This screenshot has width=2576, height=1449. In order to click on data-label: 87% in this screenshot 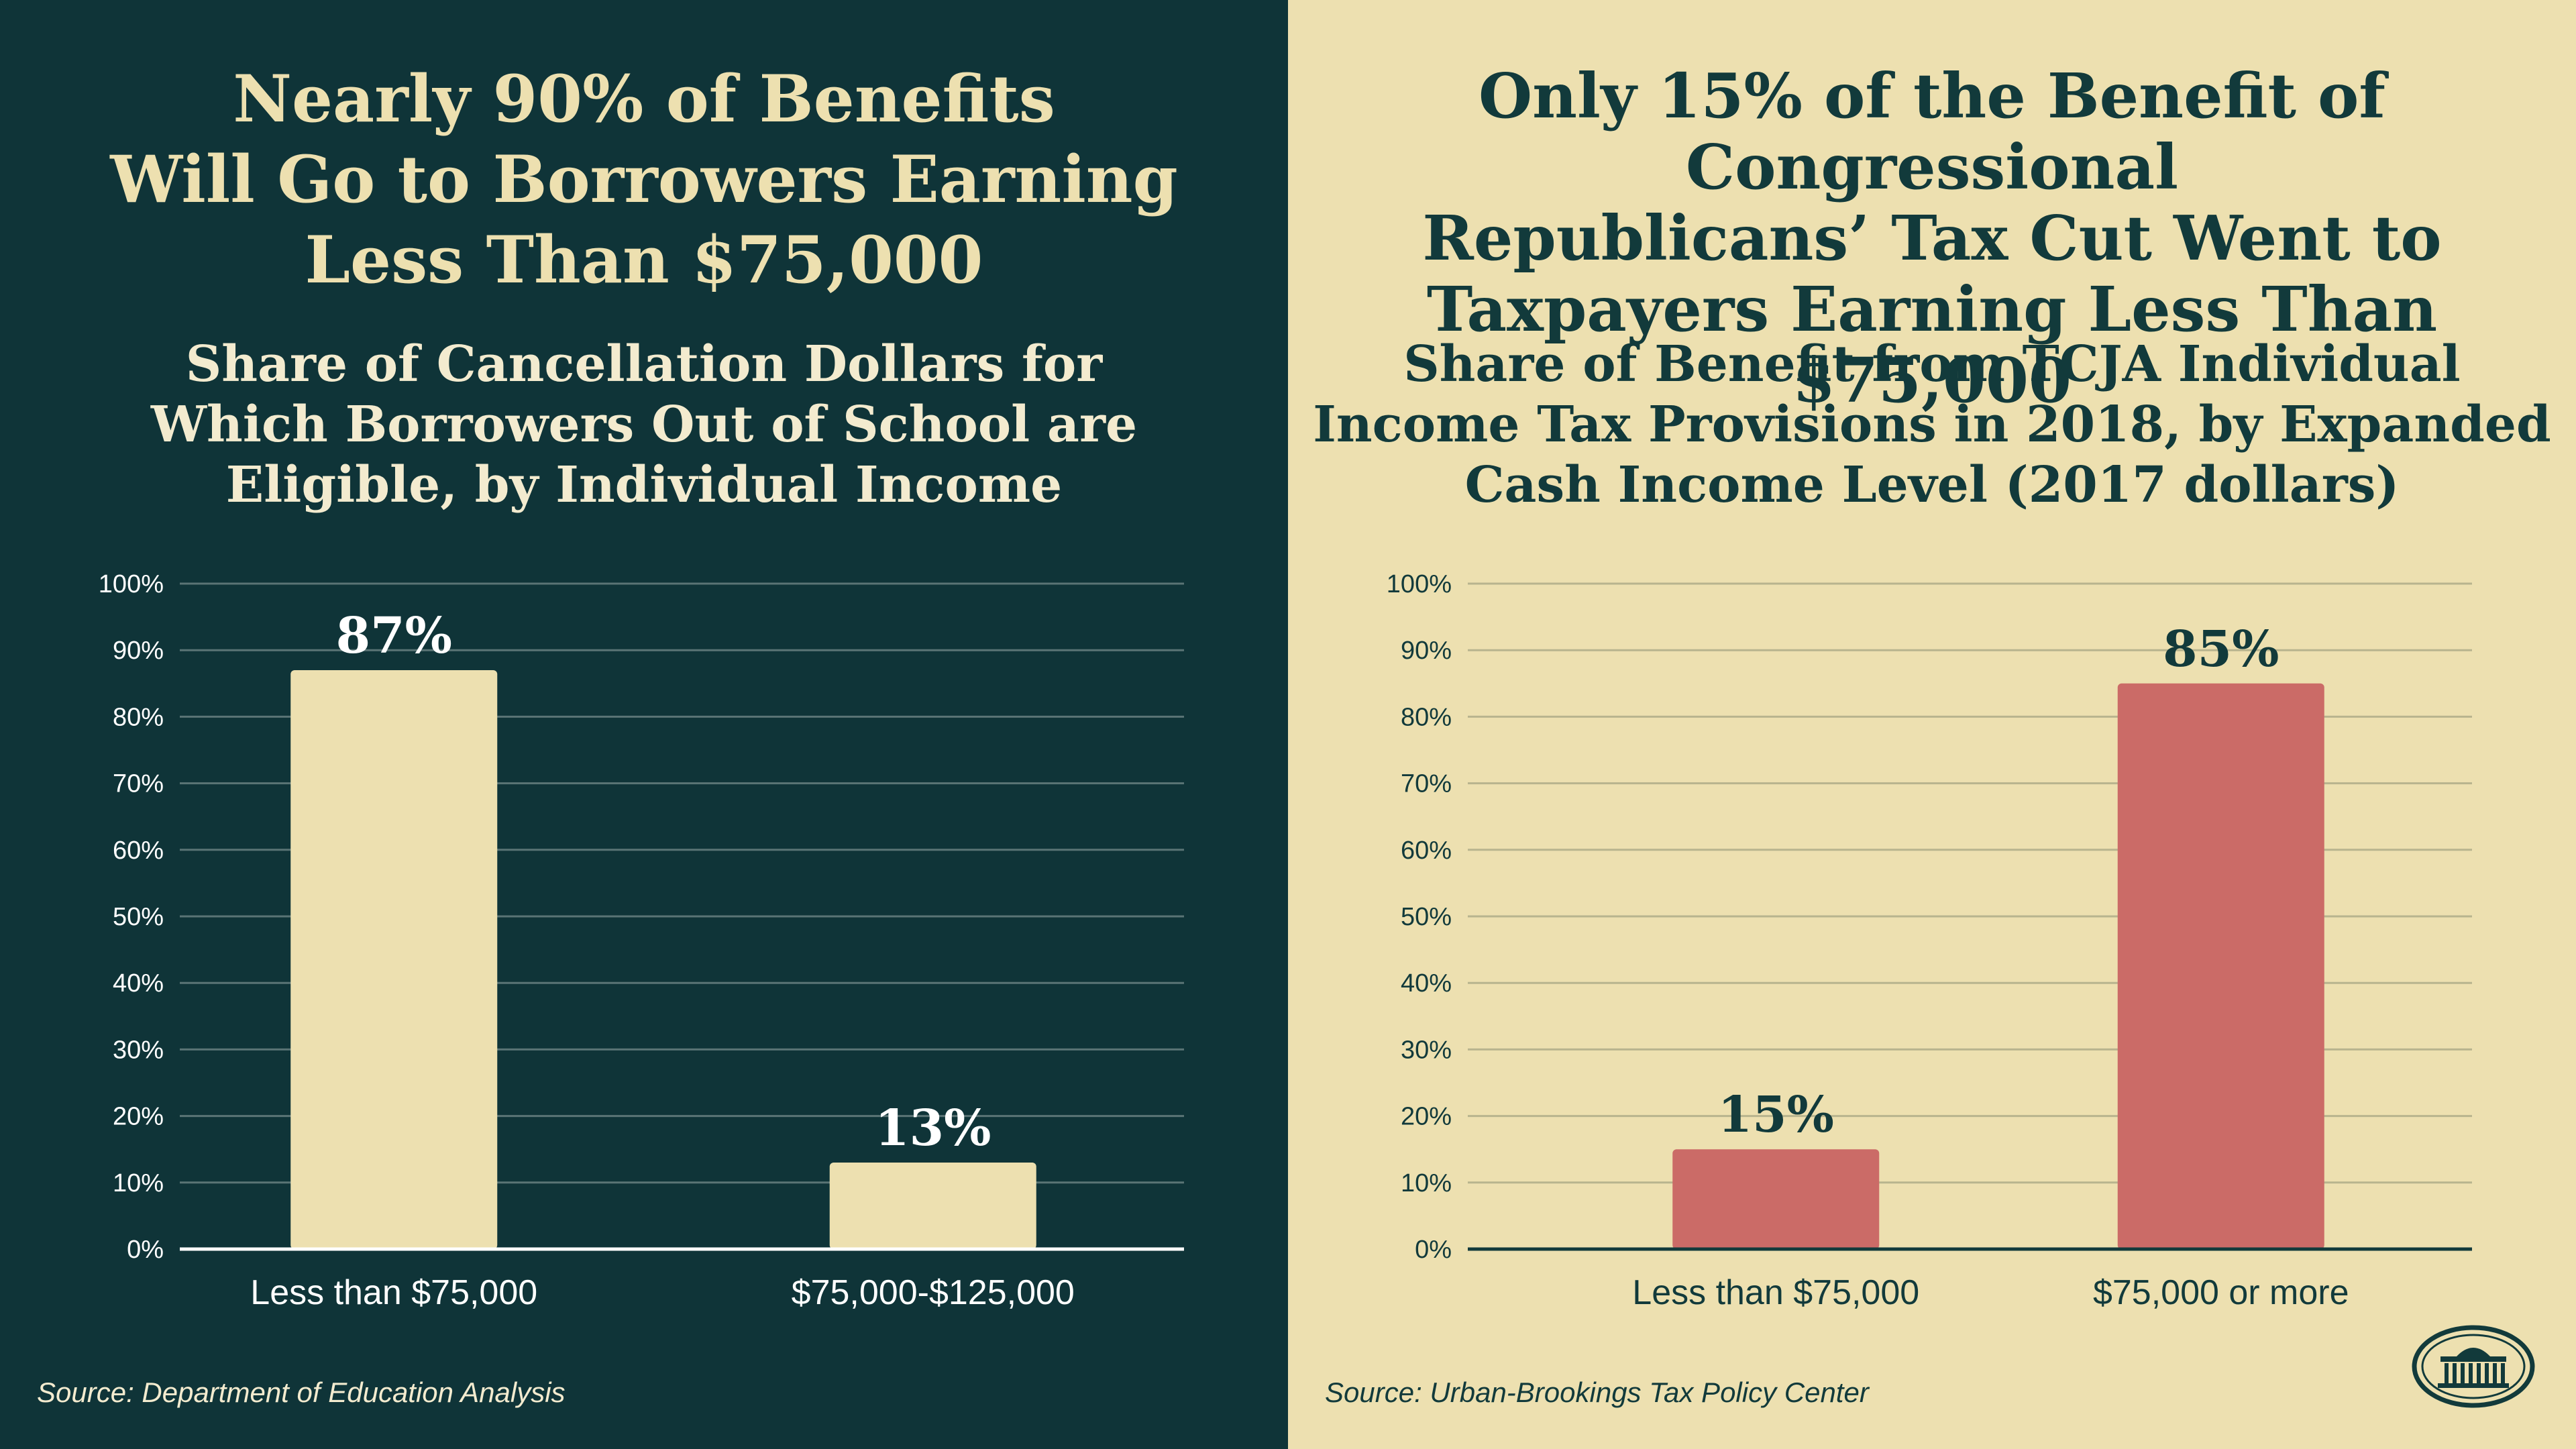, I will do `click(394, 636)`.